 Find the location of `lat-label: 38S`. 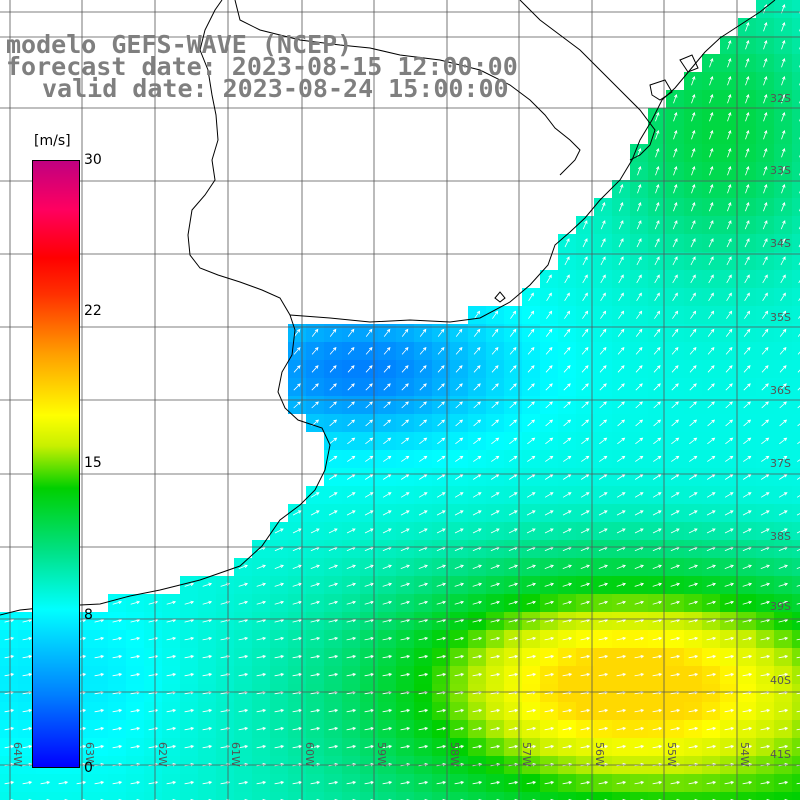

lat-label: 38S is located at coordinates (780, 536).